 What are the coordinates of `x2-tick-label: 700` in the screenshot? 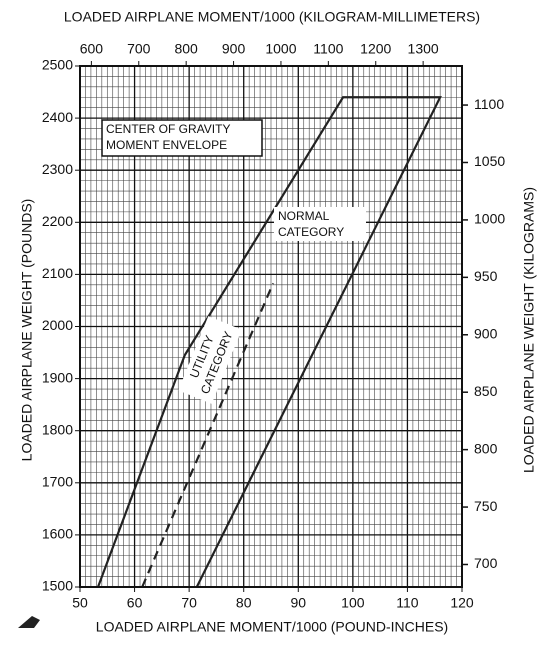 It's located at (139, 49).